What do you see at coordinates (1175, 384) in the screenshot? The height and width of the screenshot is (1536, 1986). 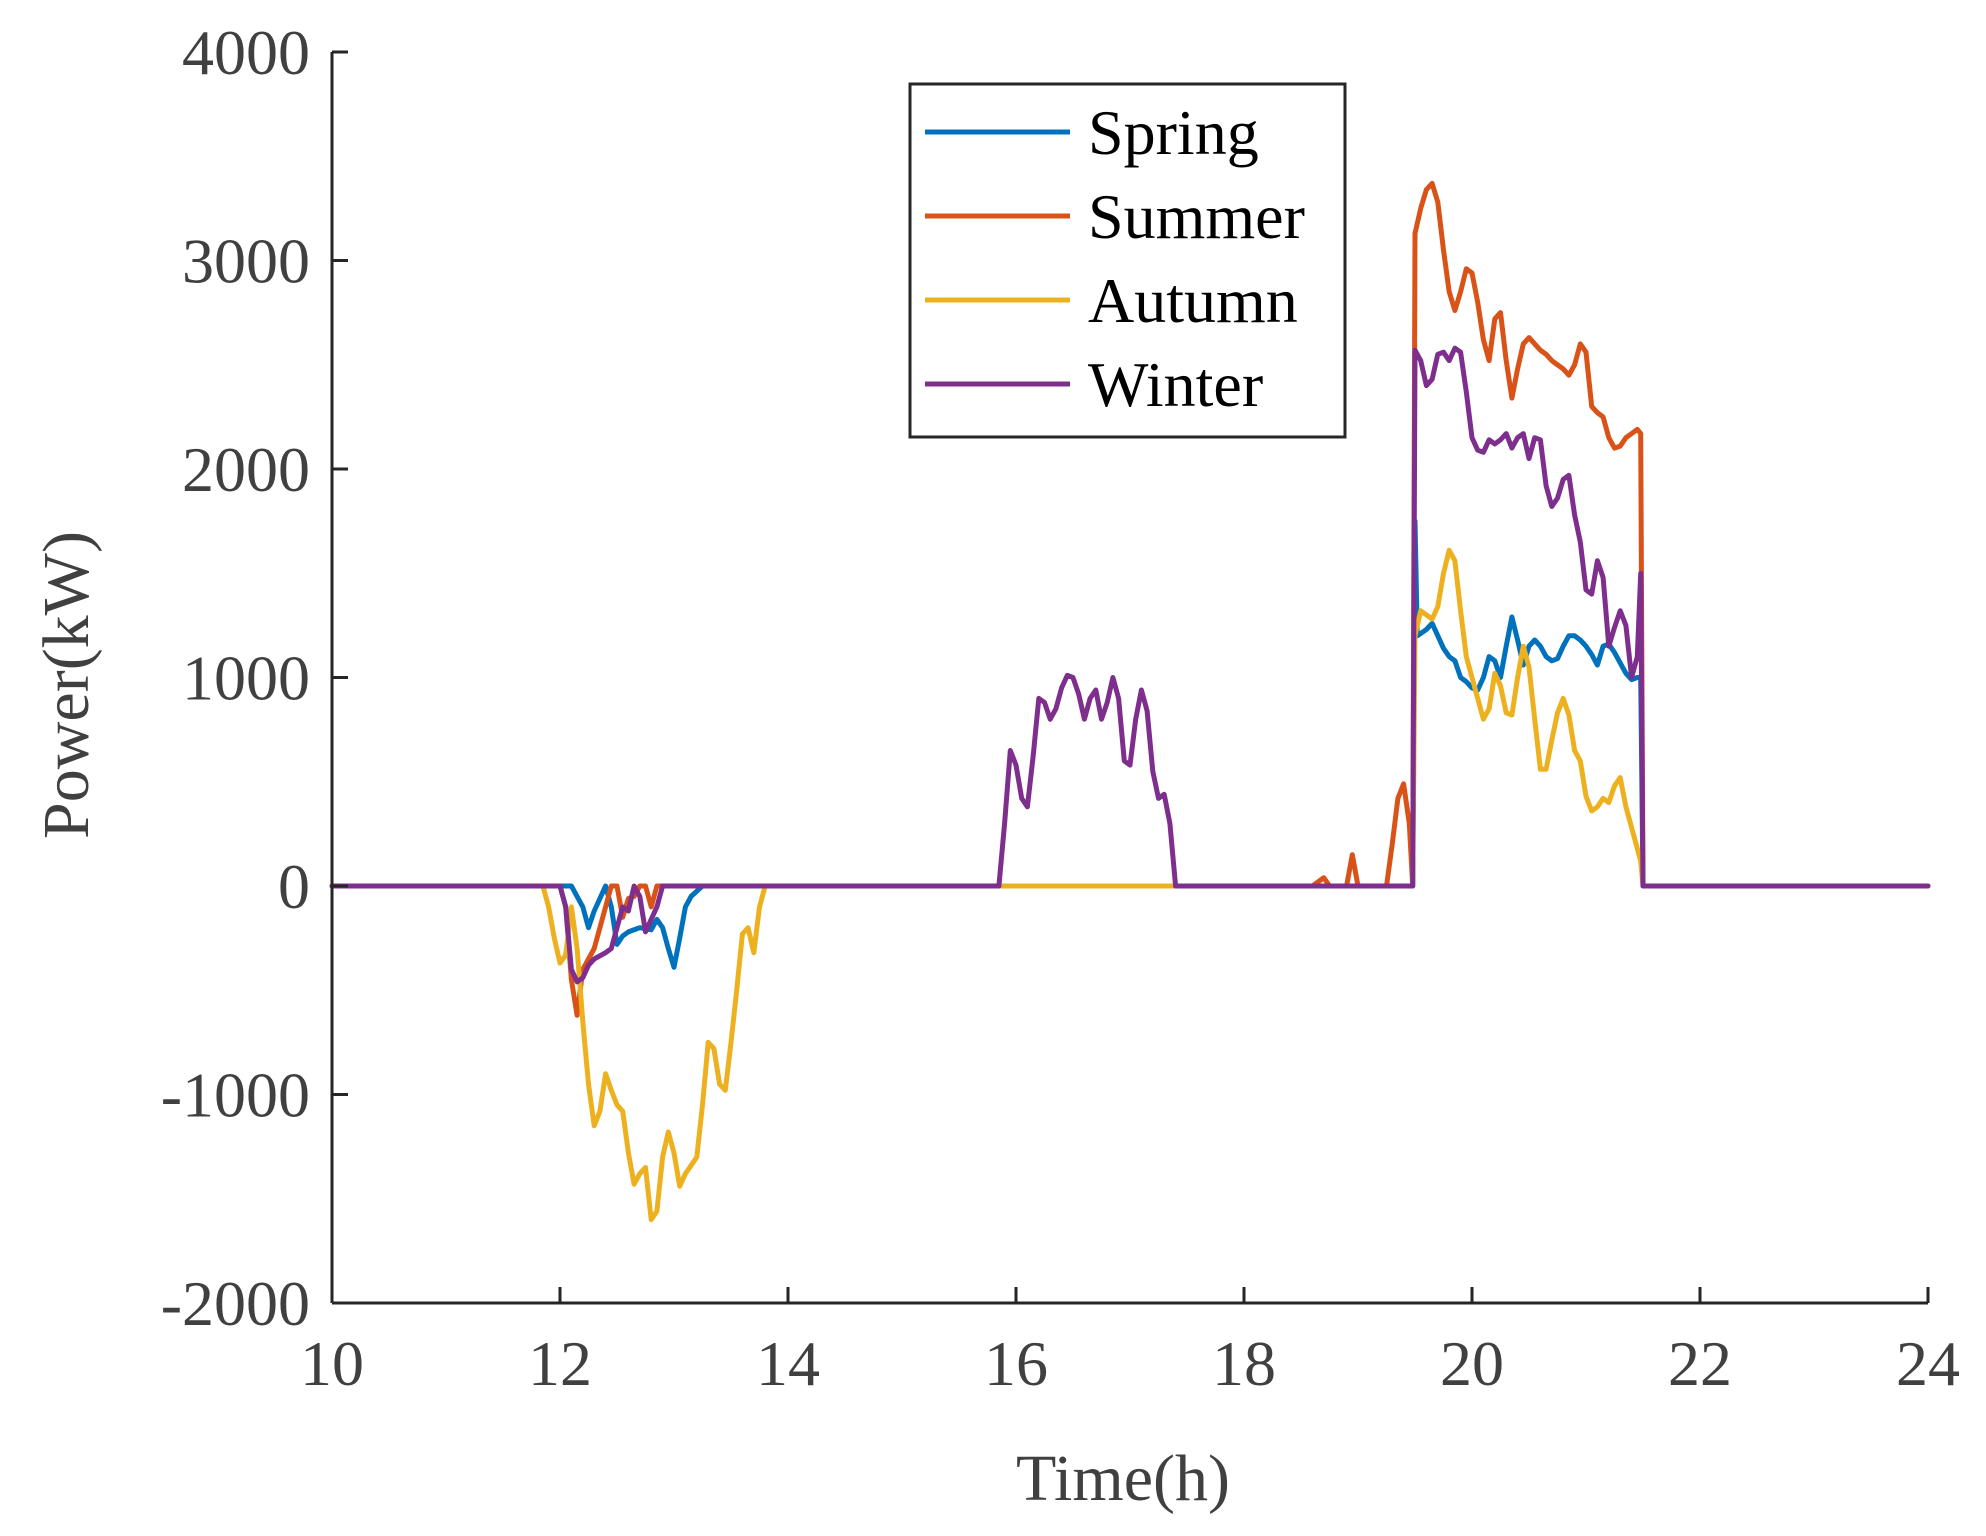 I see `legend-label-winter: Winter` at bounding box center [1175, 384].